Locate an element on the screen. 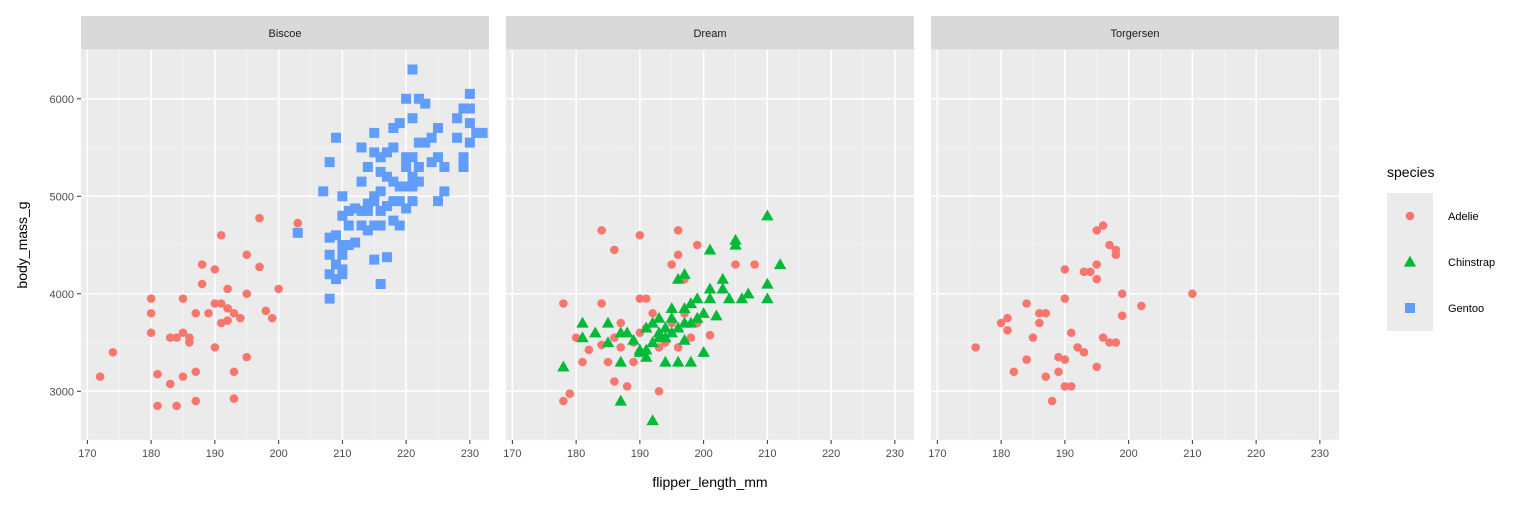 This screenshot has width=1536, height=506. legend-symbol-adelie is located at coordinates (1410, 216).